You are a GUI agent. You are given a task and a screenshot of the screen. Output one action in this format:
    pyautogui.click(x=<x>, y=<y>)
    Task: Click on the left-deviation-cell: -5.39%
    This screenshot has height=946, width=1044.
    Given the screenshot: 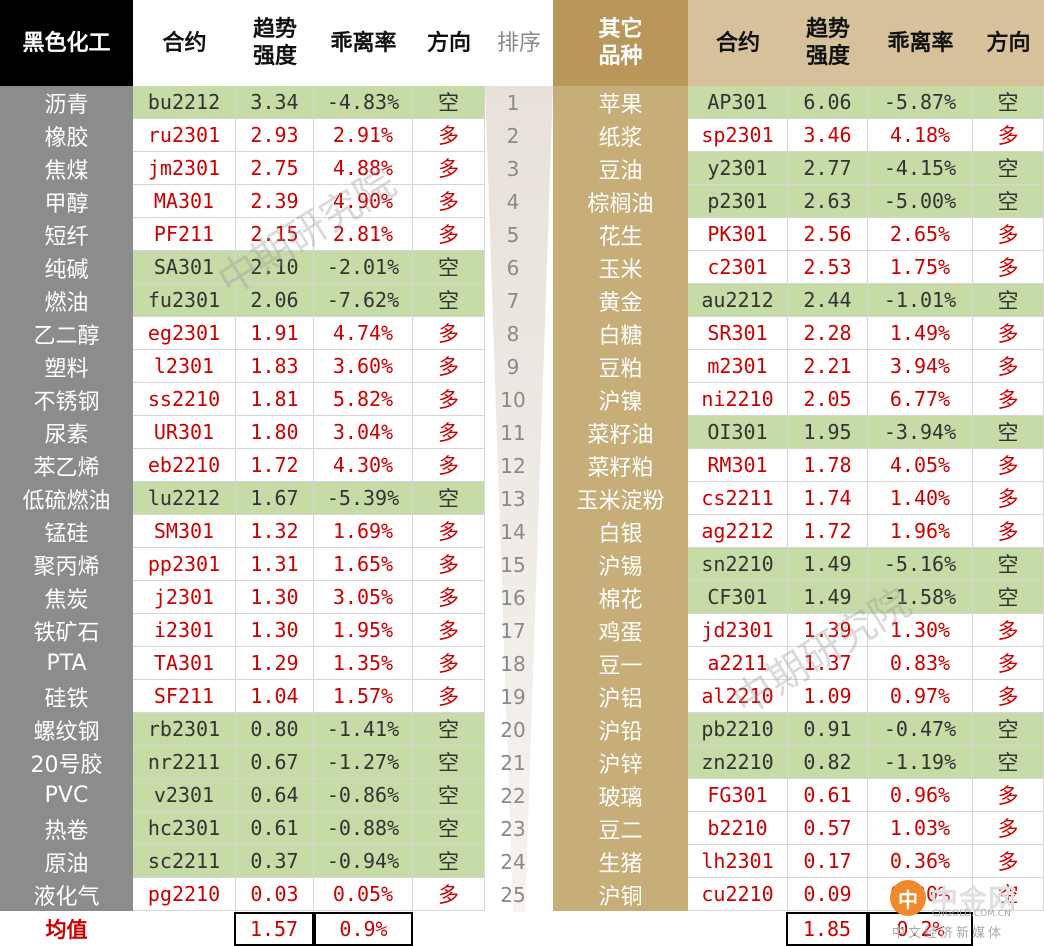 What is the action you would take?
    pyautogui.click(x=363, y=498)
    